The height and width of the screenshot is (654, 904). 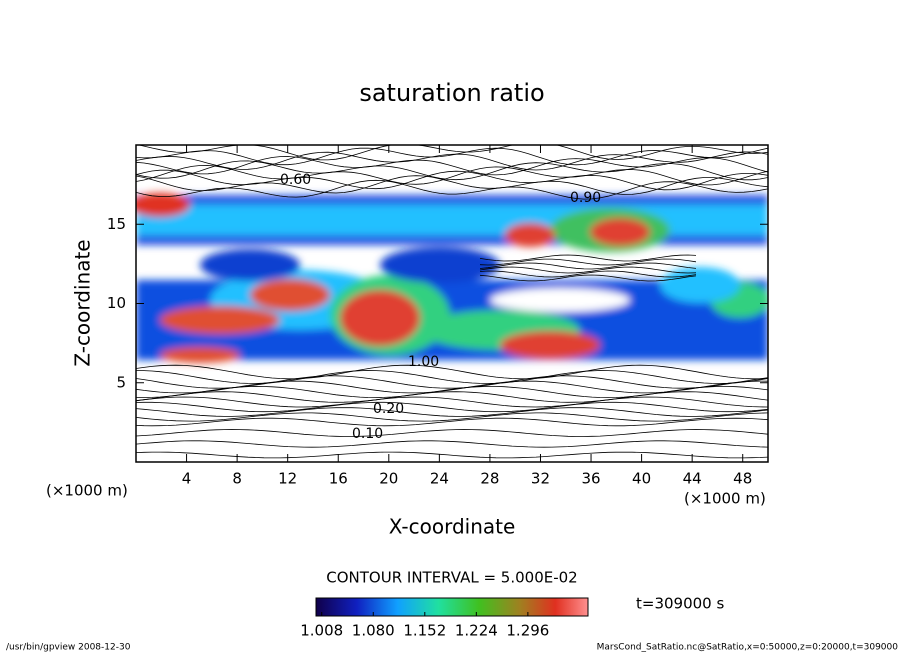 What do you see at coordinates (373, 631) in the screenshot?
I see `colorbar-tick-label: 1.080` at bounding box center [373, 631].